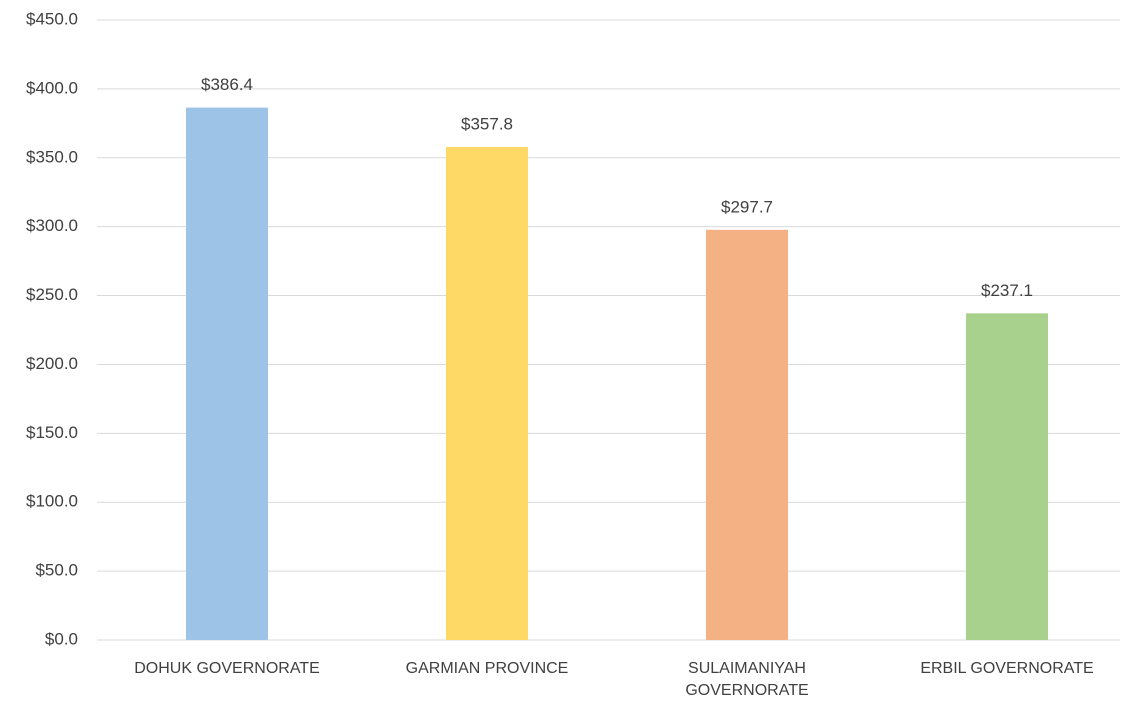 This screenshot has width=1131, height=710. I want to click on y-tick-label: $250.0, so click(52, 294).